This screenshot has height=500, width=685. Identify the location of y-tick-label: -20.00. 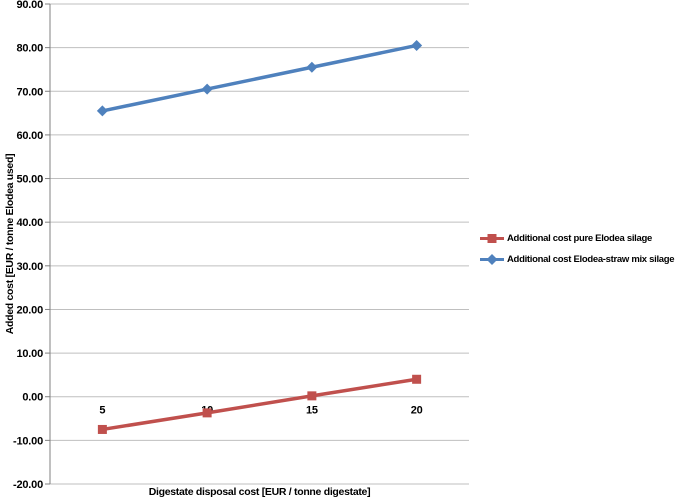
(28, 485).